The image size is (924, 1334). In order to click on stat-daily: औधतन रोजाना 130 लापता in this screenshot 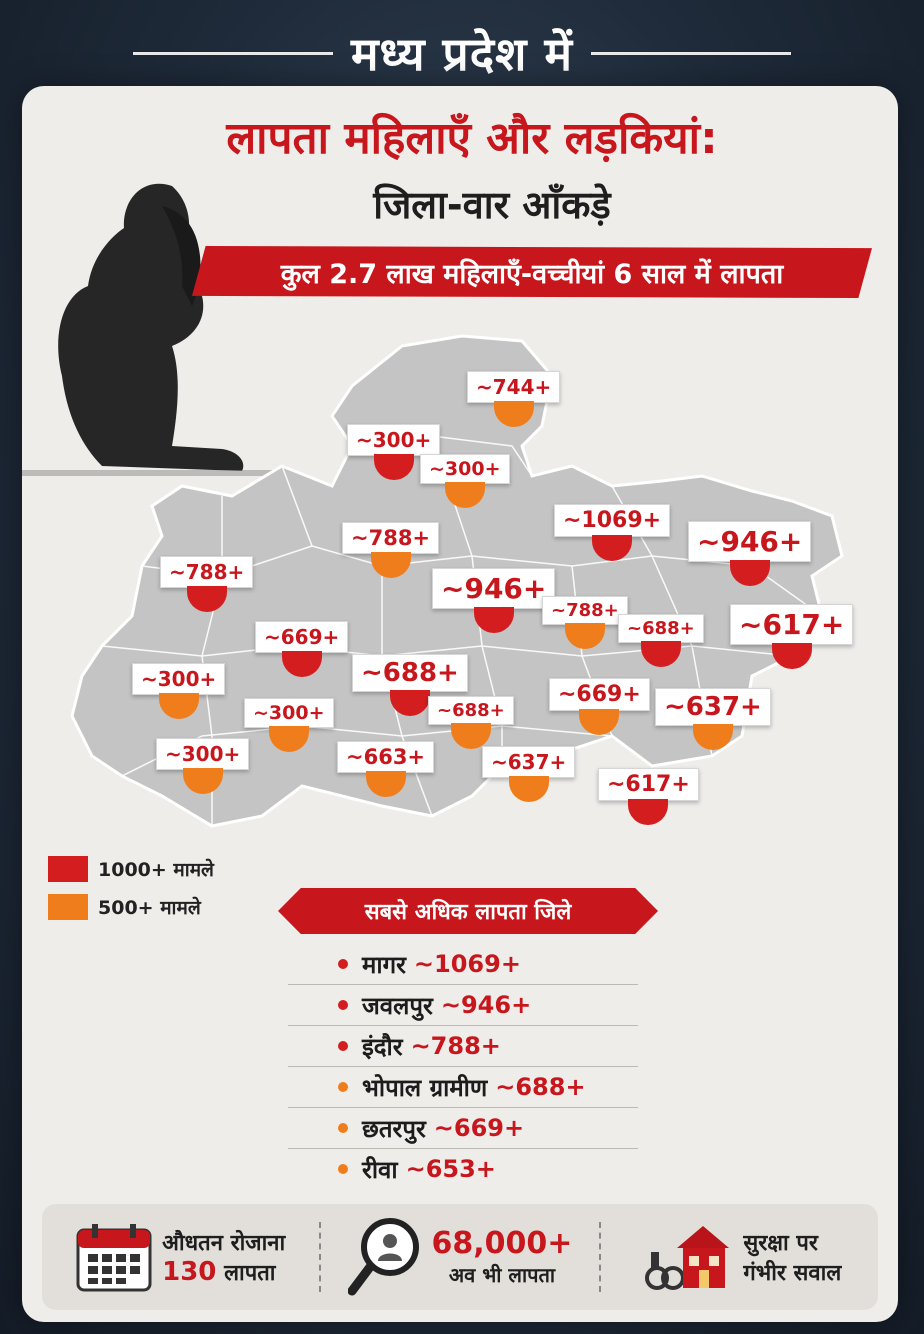, I will do `click(180, 1257)`.